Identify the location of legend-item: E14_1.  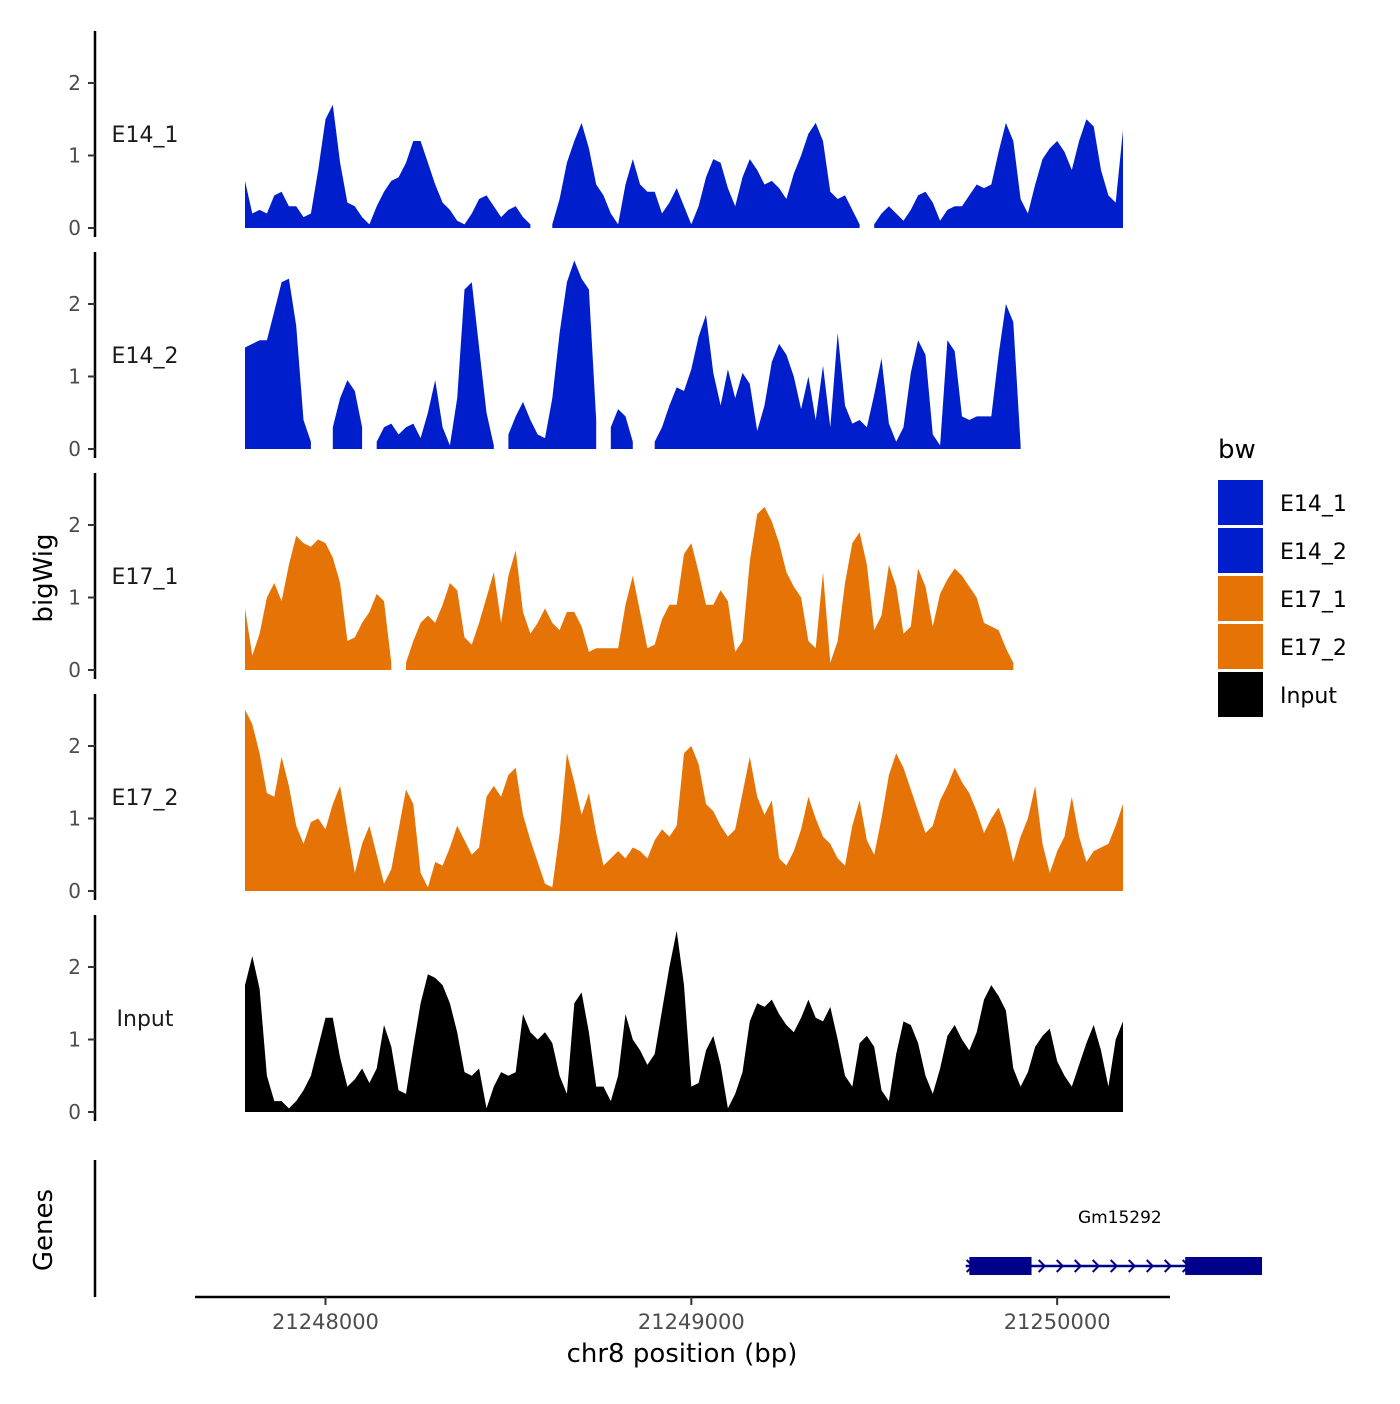
(1282, 502).